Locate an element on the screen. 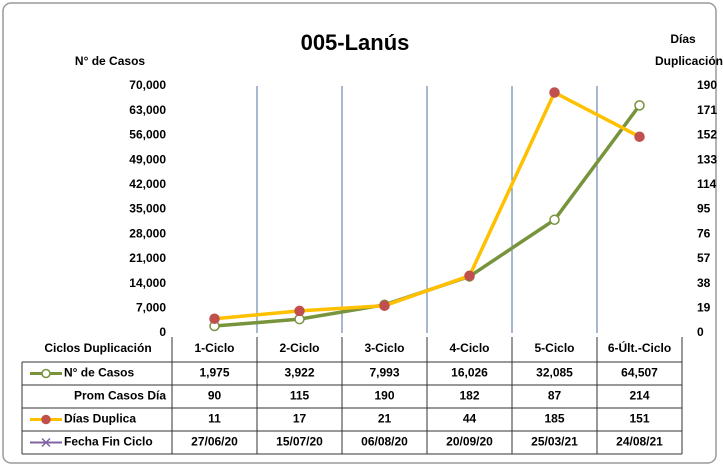 The width and height of the screenshot is (723, 469). y-axis-label: N° de Casos is located at coordinates (110, 61).